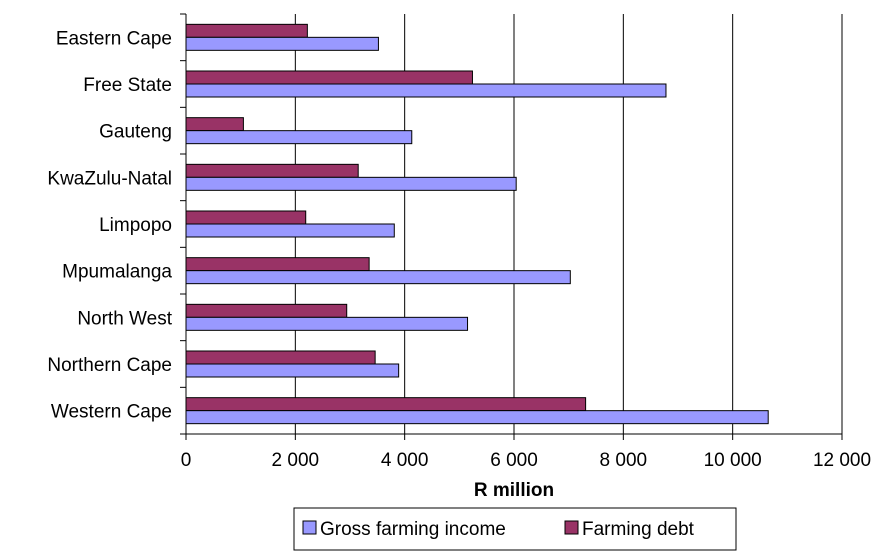 This screenshot has width=876, height=558. Describe the element at coordinates (127, 85) in the screenshot. I see `category-label: Free State` at that location.